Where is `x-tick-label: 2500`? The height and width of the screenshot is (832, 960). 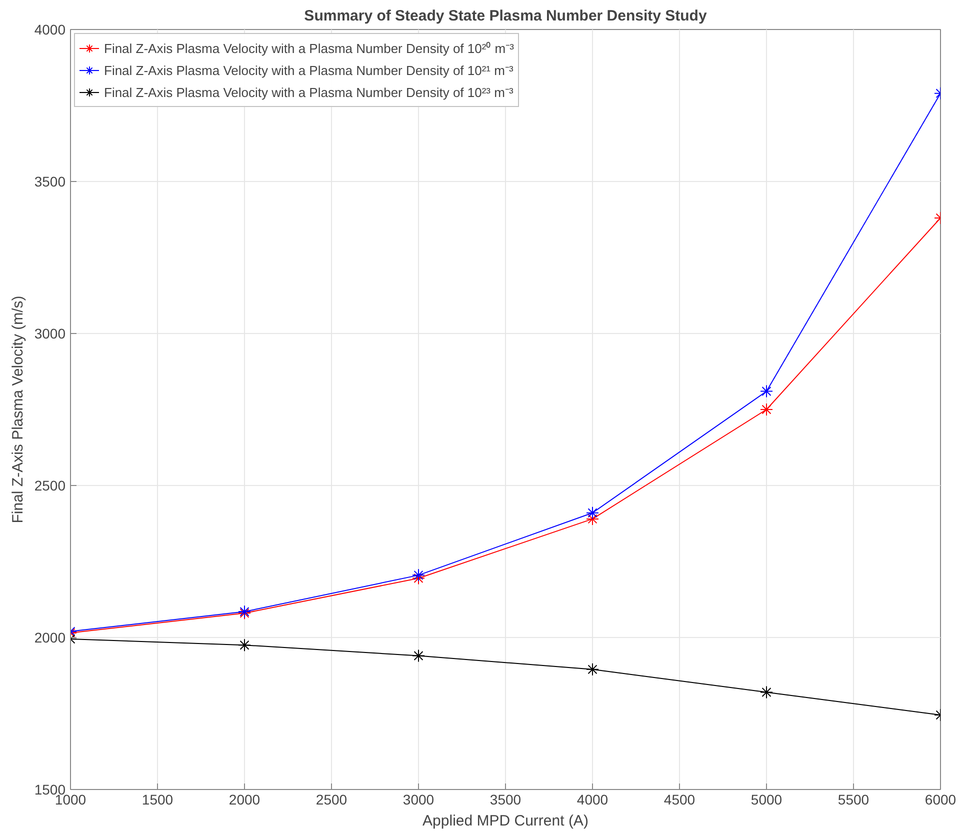
x-tick-label: 2500 is located at coordinates (332, 800).